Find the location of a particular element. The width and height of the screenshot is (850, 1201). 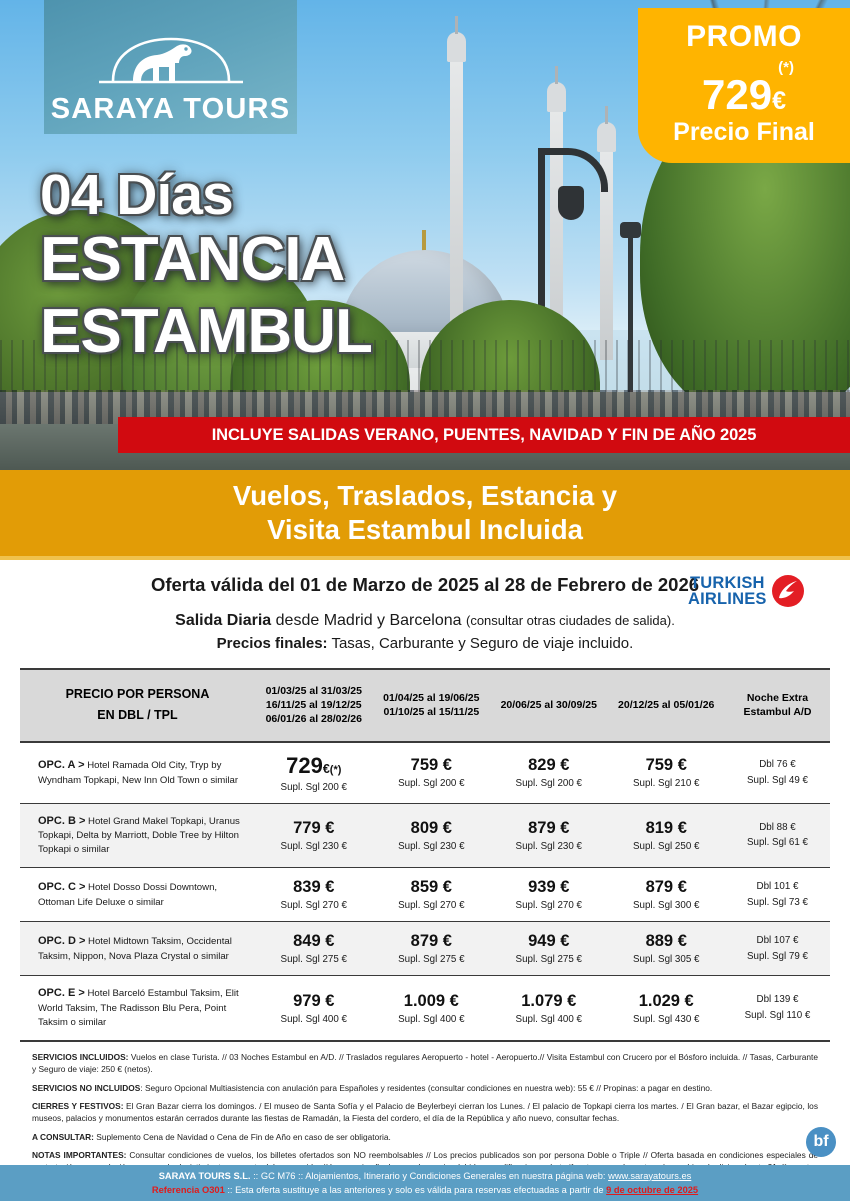

departure-bold: Salida Diaria is located at coordinates (223, 620).